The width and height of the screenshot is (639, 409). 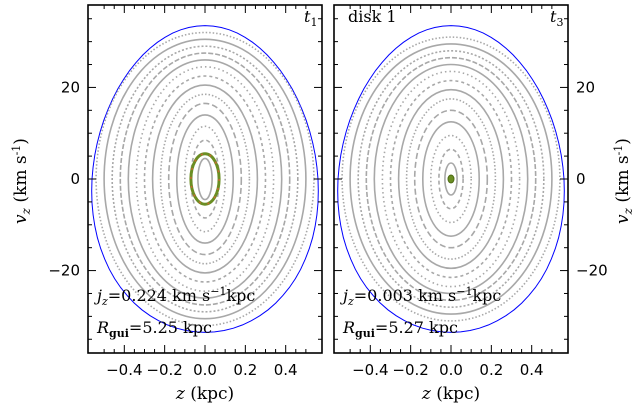 I want to click on highlight-orbit, so click(x=451, y=179).